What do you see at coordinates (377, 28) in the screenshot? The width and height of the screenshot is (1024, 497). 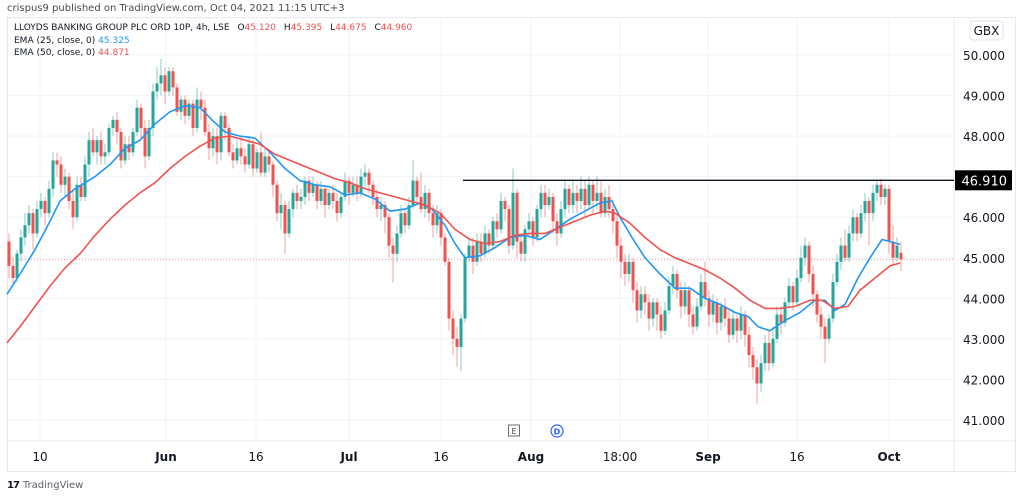 I see `close-label: C` at bounding box center [377, 28].